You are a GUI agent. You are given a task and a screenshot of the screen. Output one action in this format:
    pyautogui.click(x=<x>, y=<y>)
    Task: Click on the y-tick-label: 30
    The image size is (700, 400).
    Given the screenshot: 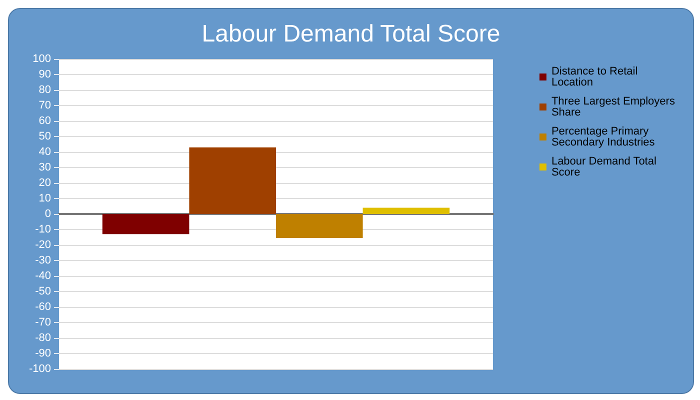 What is the action you would take?
    pyautogui.click(x=44, y=168)
    